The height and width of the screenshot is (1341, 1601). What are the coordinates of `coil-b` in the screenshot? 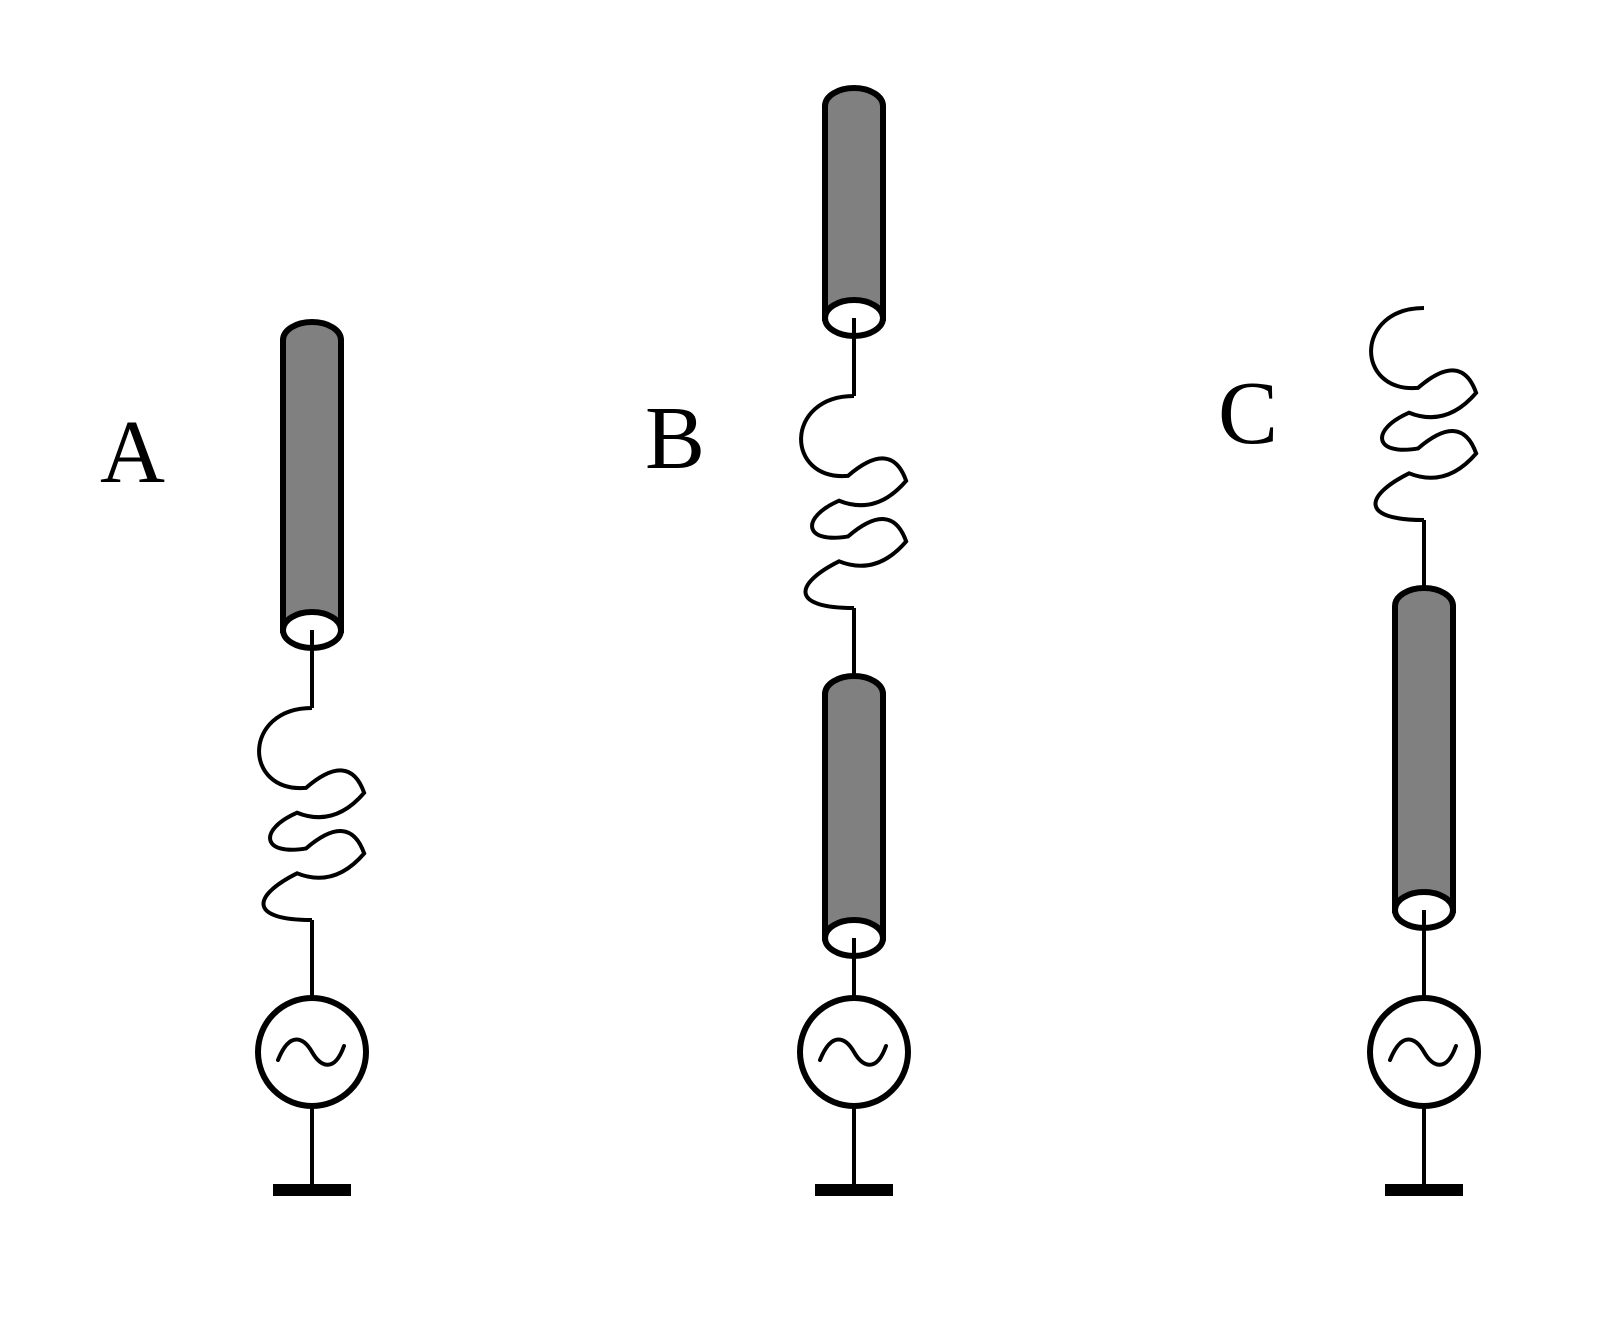 It's located at (854, 502).